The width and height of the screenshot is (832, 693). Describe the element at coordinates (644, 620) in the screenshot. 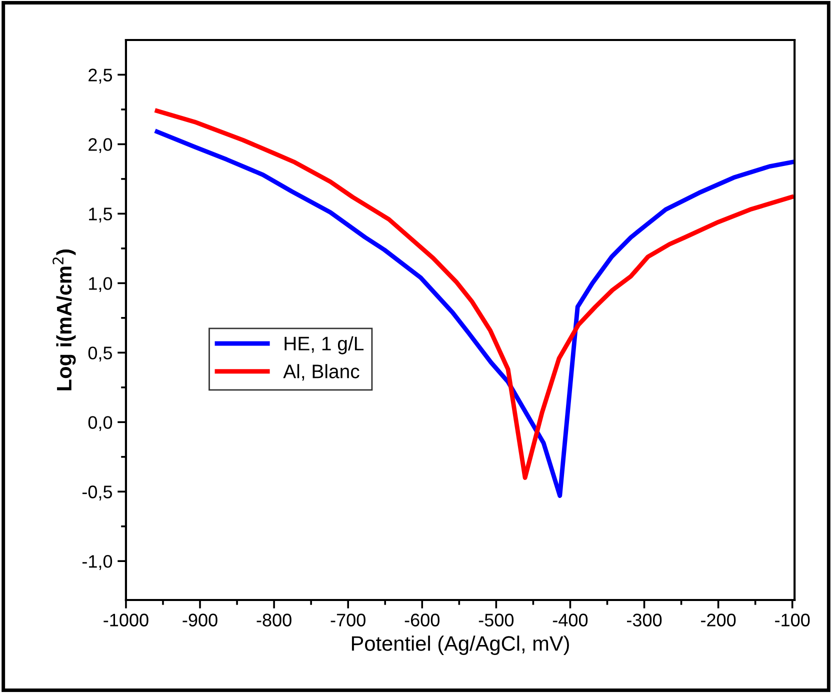

I see `x-tick-label: -300` at that location.